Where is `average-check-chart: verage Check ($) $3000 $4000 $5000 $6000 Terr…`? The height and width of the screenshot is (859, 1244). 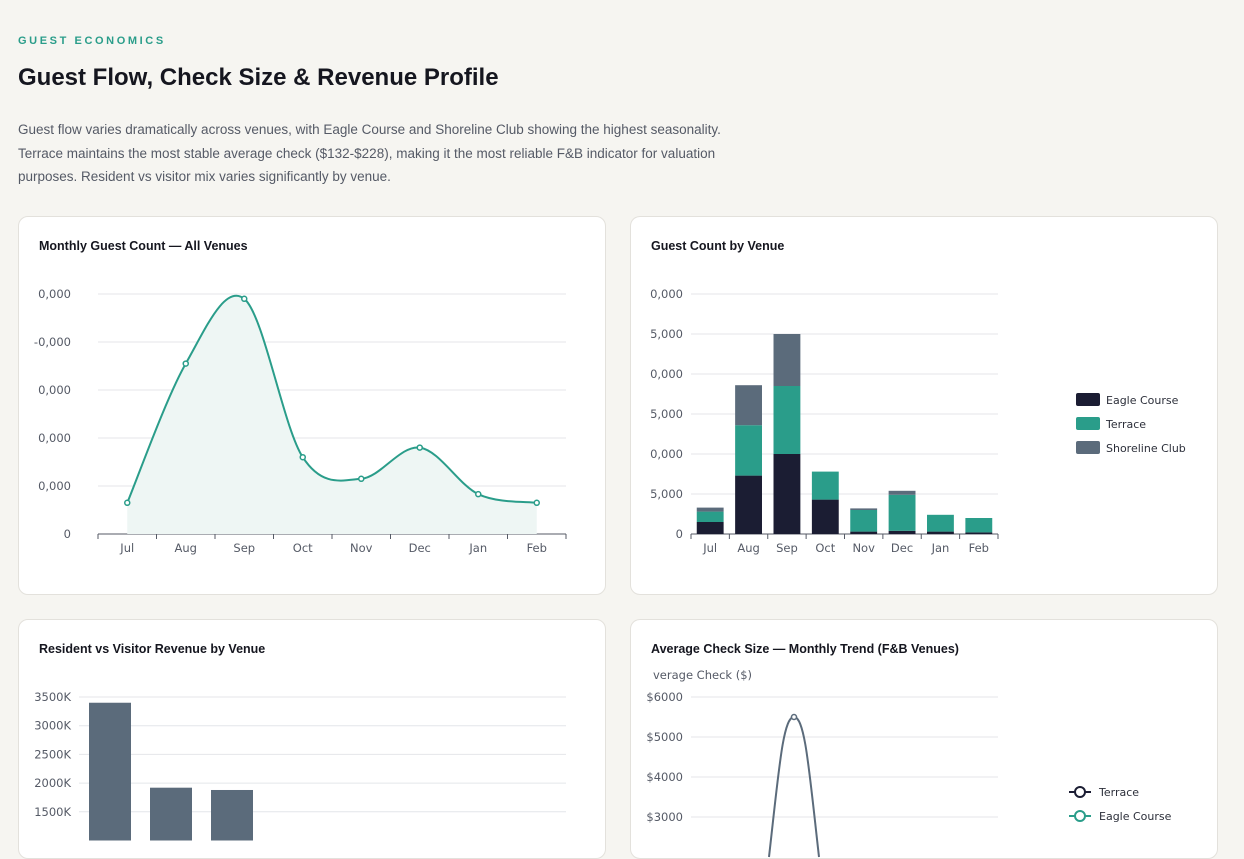
average-check-chart: verage Check ($) $3000 $4000 $5000 $6000 Terr… is located at coordinates (909, 763).